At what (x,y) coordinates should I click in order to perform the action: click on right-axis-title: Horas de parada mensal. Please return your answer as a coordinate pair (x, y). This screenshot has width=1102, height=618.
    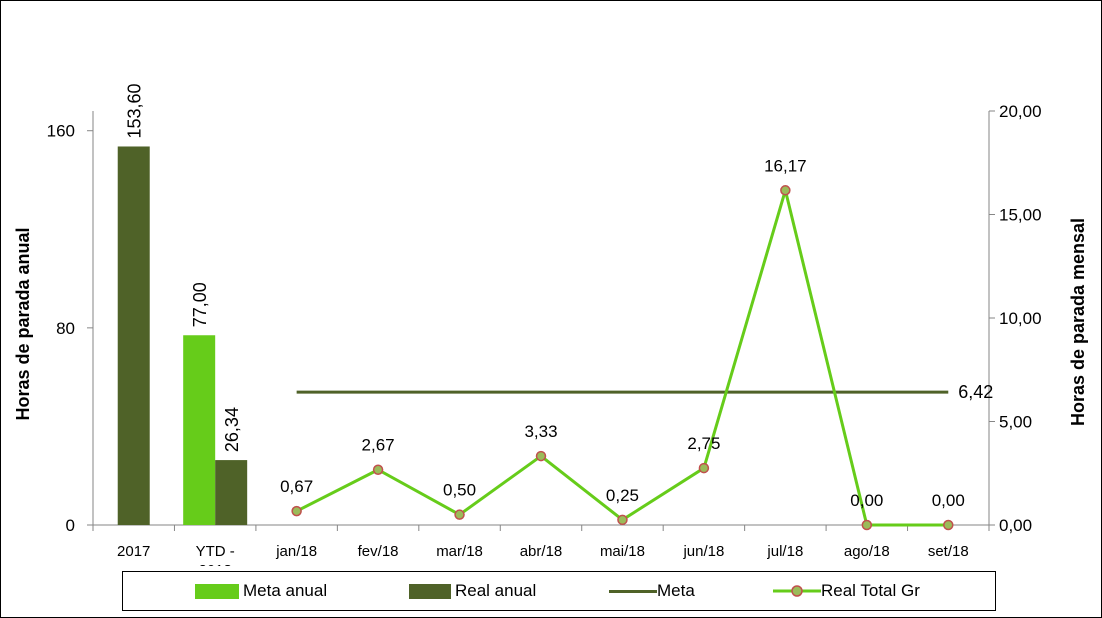
    Looking at the image, I should click on (1078, 322).